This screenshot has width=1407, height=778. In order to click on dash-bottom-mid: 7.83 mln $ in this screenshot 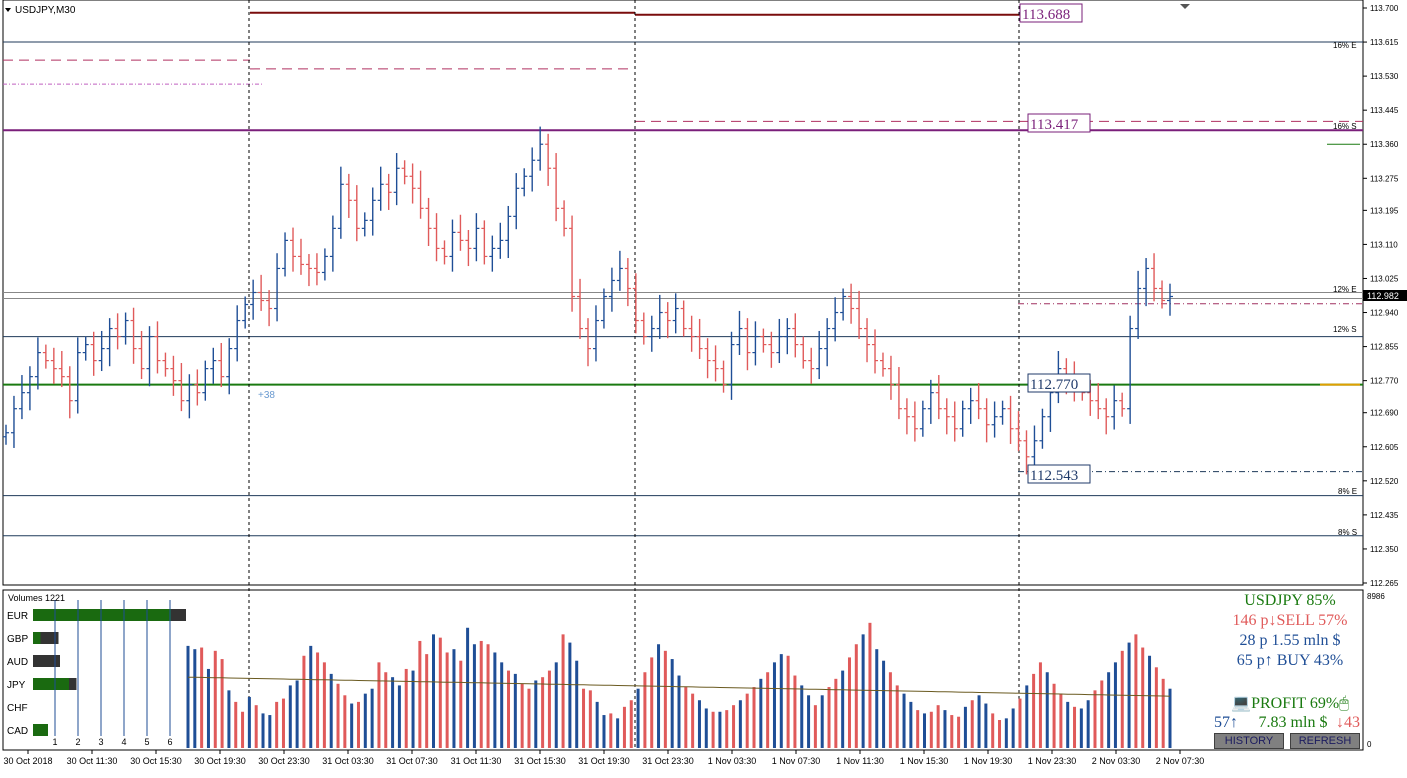, I will do `click(1293, 722)`.